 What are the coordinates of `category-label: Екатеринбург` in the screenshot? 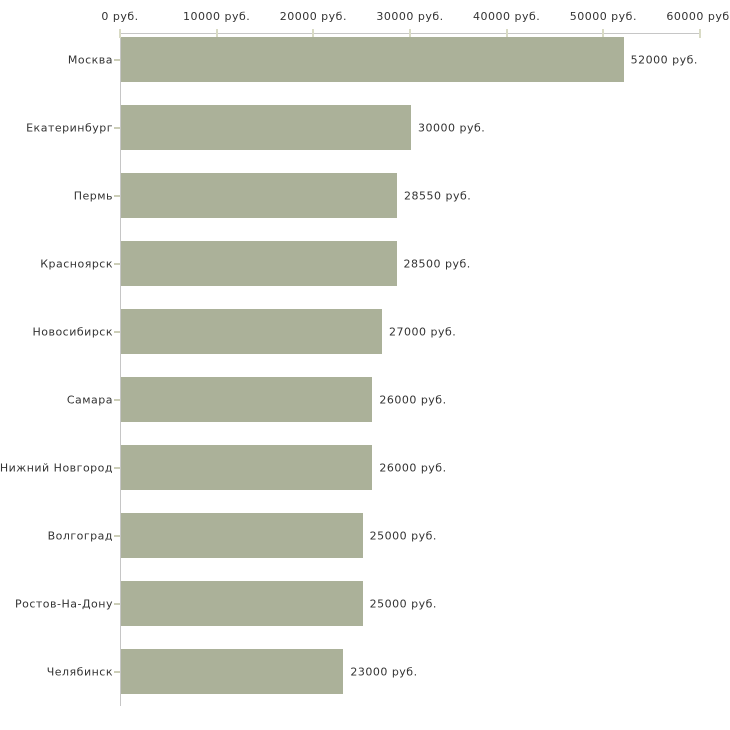 It's located at (69, 127).